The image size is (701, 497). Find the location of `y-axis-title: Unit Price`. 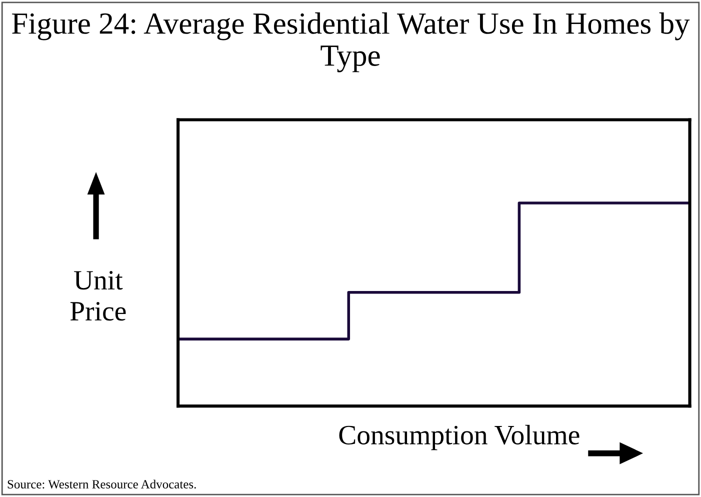

y-axis-title: Unit Price is located at coordinates (98, 296).